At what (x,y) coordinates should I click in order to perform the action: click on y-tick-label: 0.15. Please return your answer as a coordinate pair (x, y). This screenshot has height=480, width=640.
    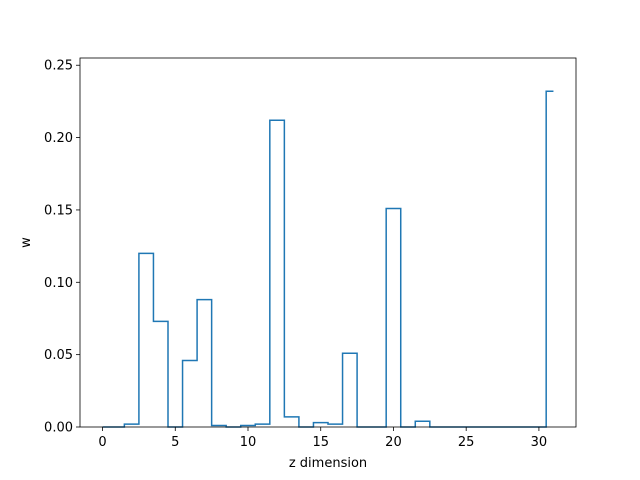
    Looking at the image, I should click on (58, 210).